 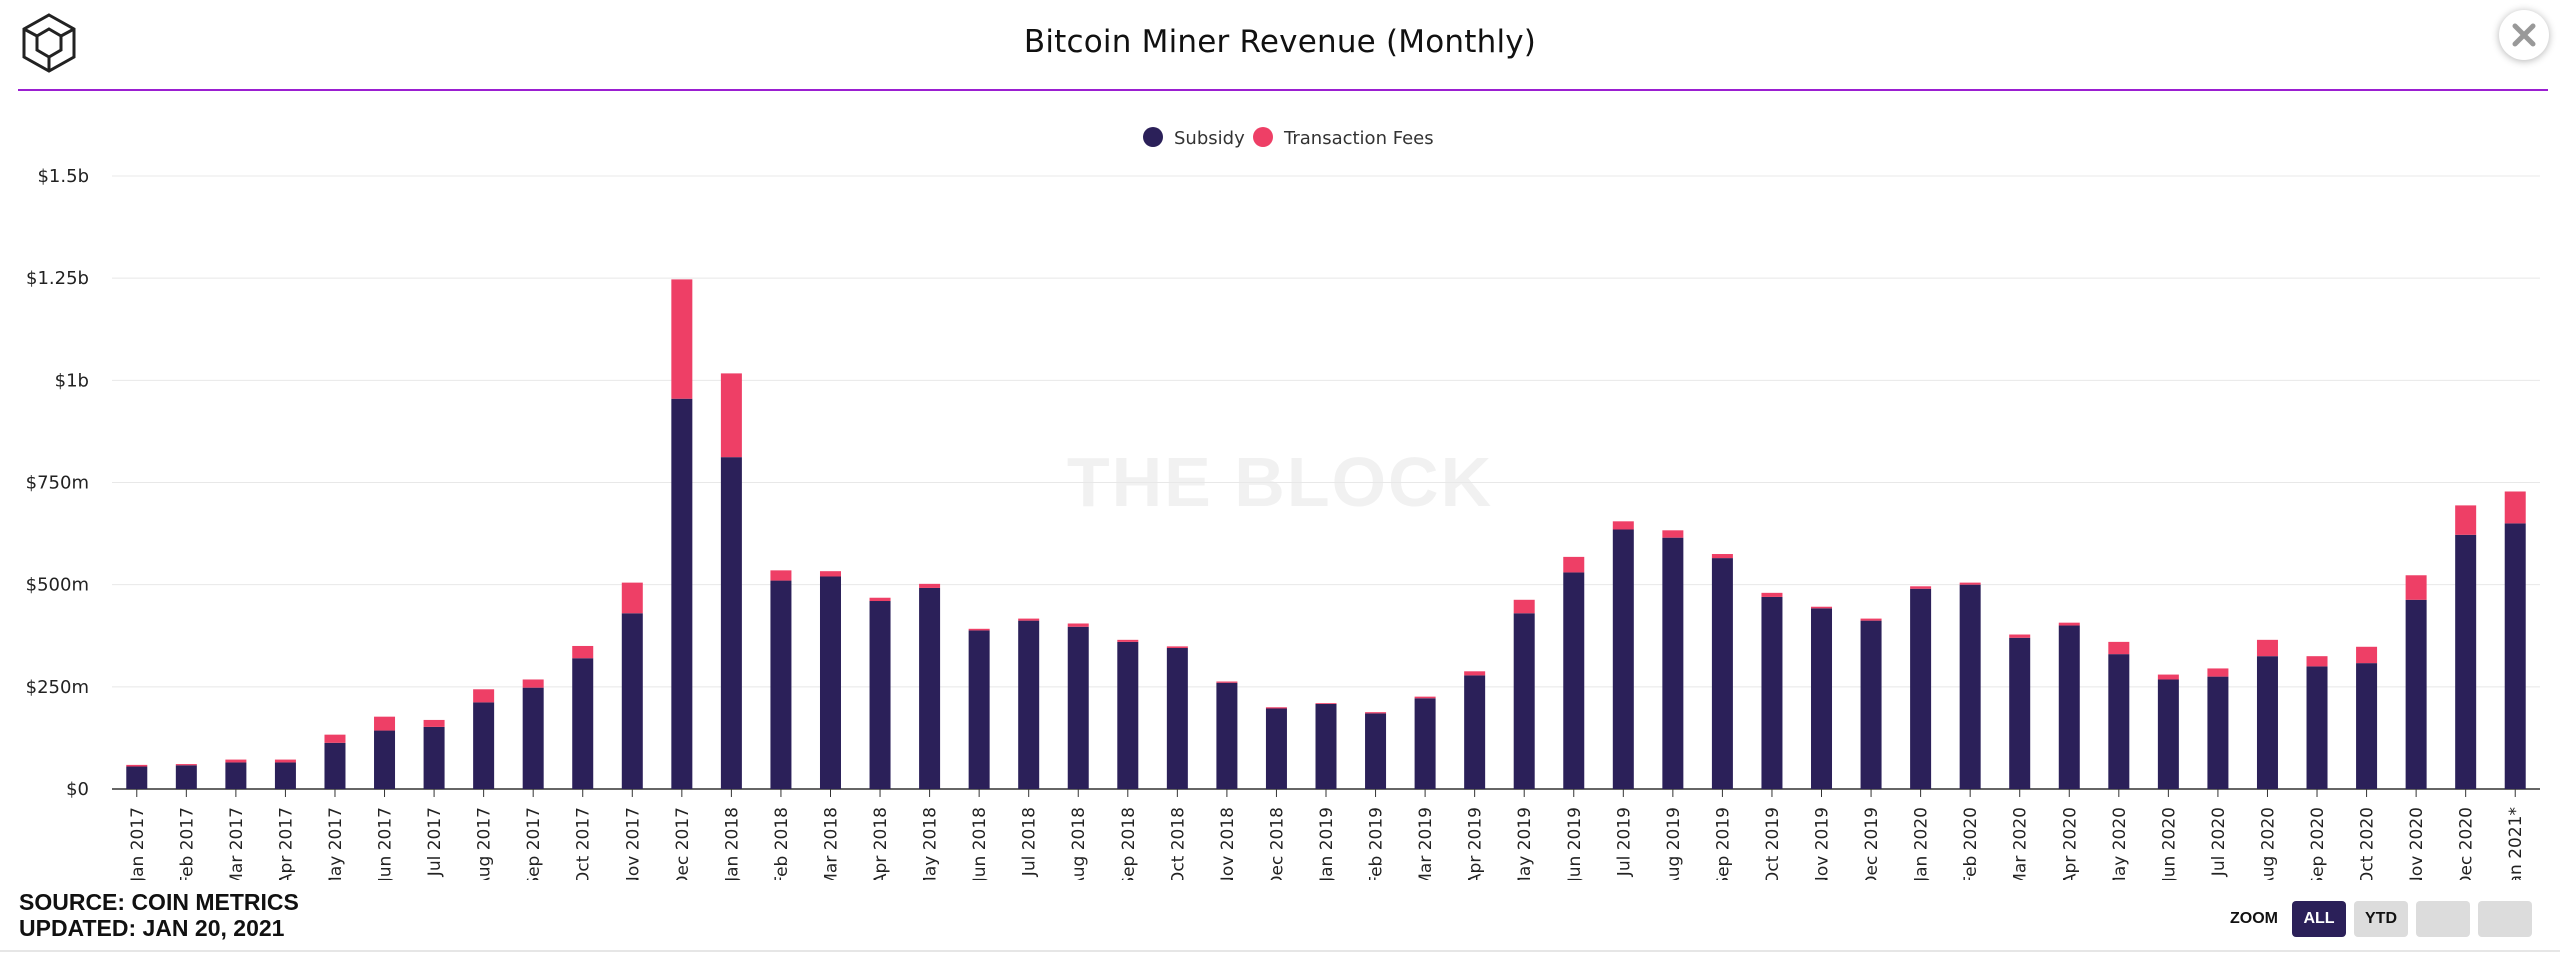 What do you see at coordinates (49, 43) in the screenshot?
I see `cube-logo-icon` at bounding box center [49, 43].